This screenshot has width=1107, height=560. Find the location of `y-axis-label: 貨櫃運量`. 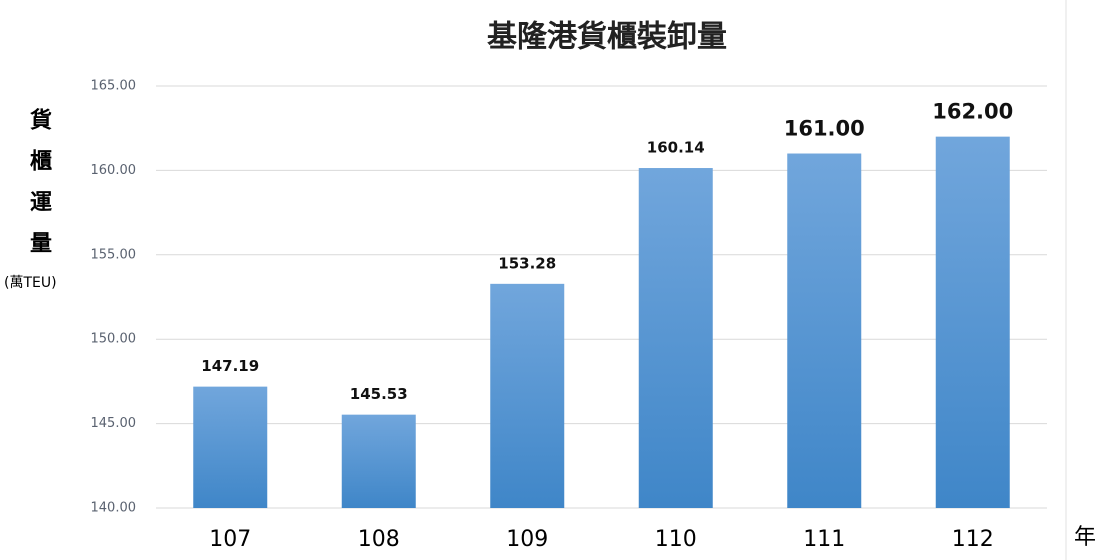

y-axis-label: 貨櫃運量 is located at coordinates (38, 190).